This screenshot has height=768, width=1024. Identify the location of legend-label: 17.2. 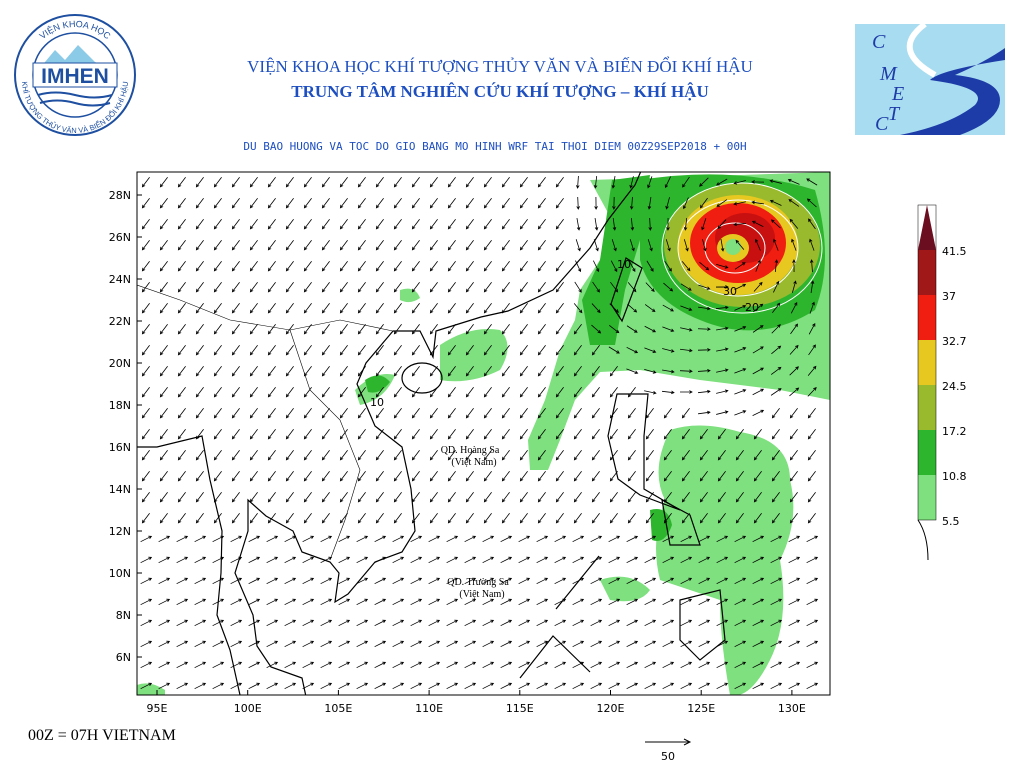
(954, 431).